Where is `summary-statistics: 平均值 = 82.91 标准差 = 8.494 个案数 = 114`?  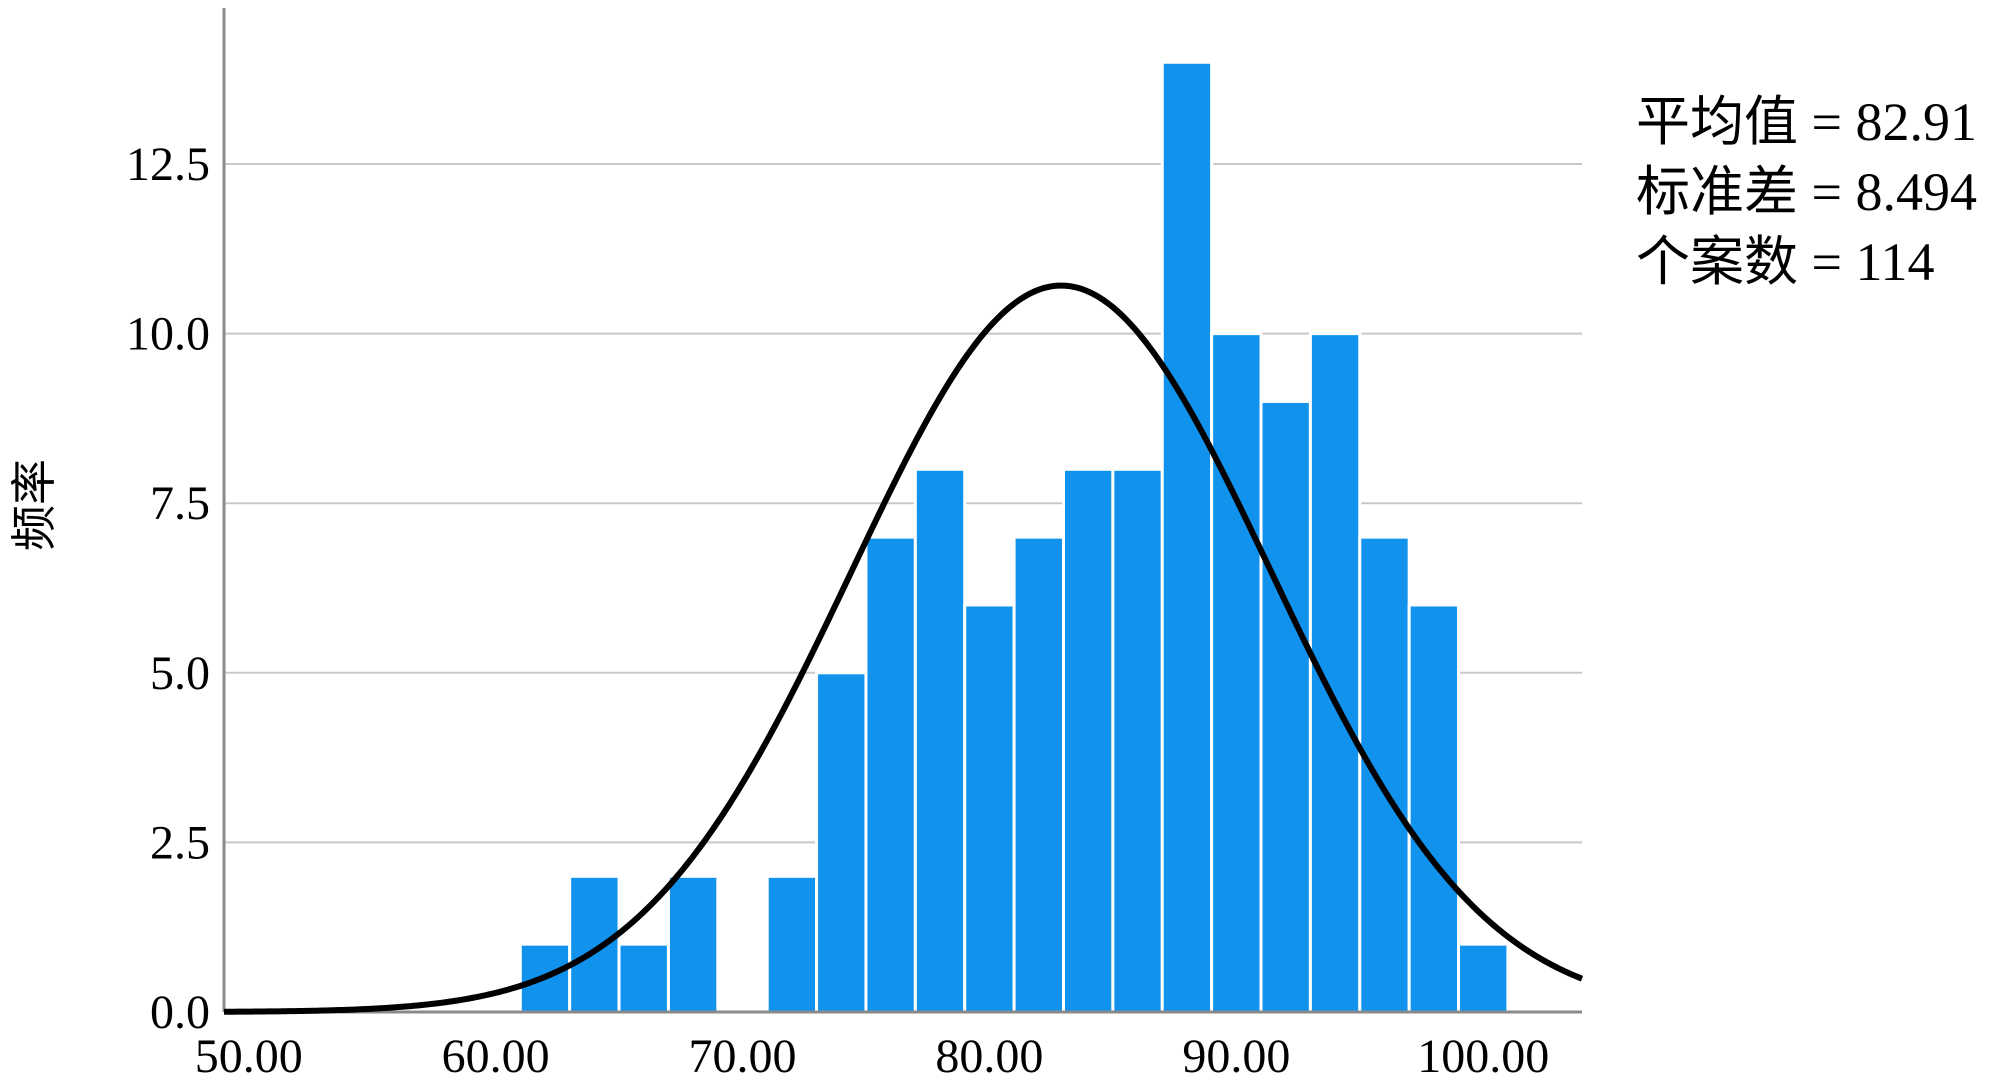
summary-statistics: 平均值 = 82.91 标准差 = 8.494 个案数 = 114 is located at coordinates (1806, 192).